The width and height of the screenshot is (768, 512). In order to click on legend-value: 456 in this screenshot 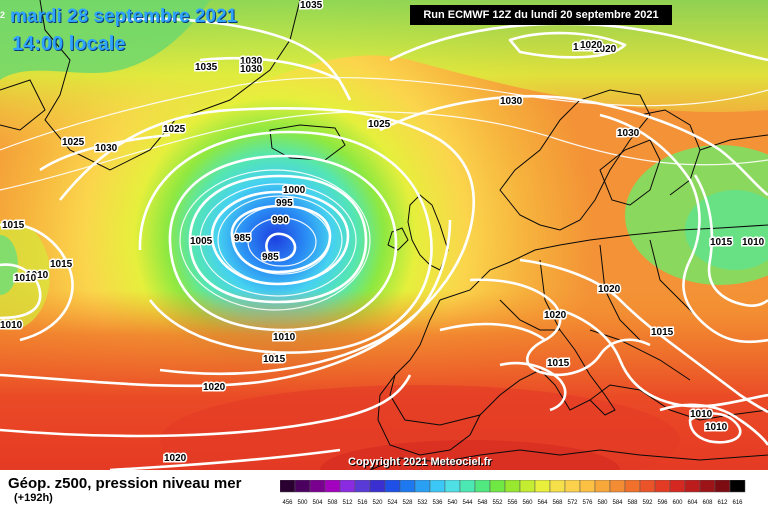, I will do `click(287, 503)`.